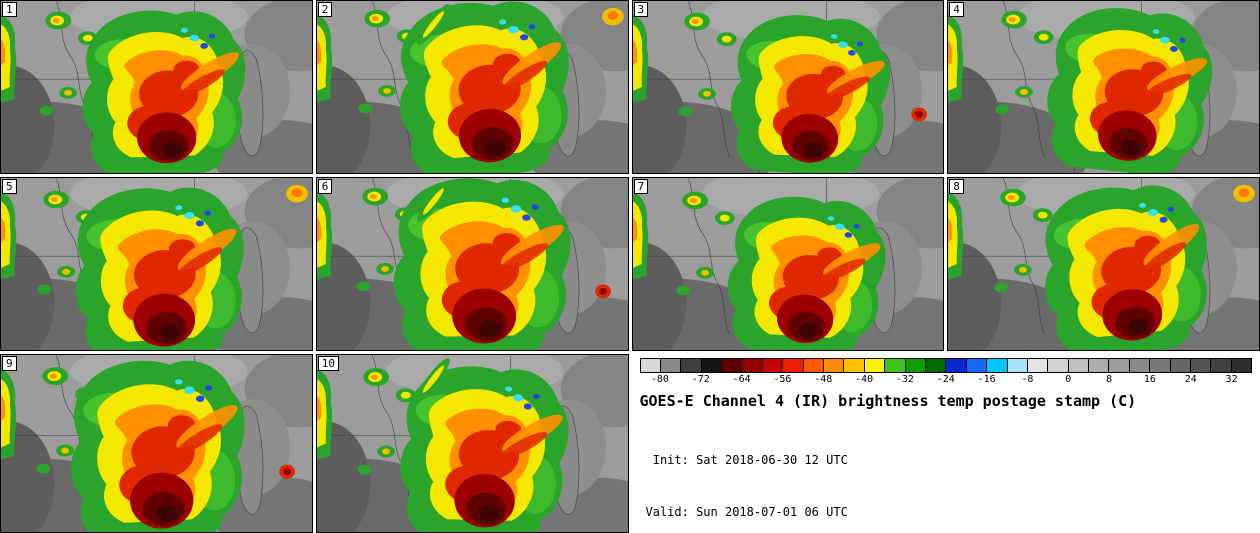 The image size is (1260, 533). I want to click on member-panel-1: 1, so click(156, 87).